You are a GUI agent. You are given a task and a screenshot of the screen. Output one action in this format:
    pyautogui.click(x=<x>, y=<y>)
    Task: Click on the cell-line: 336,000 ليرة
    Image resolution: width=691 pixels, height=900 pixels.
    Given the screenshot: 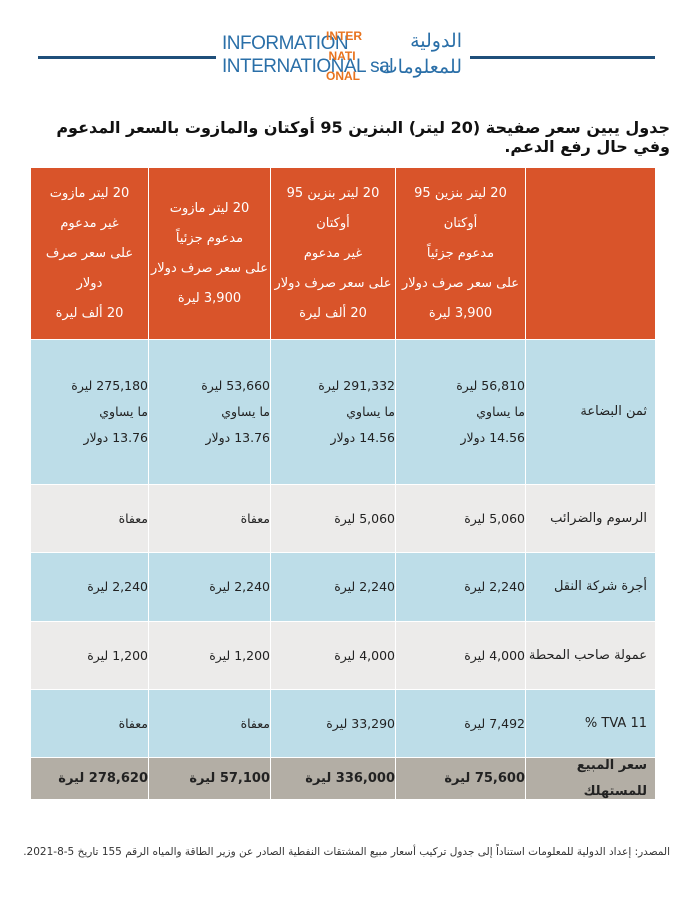 What is the action you would take?
    pyautogui.click(x=350, y=778)
    